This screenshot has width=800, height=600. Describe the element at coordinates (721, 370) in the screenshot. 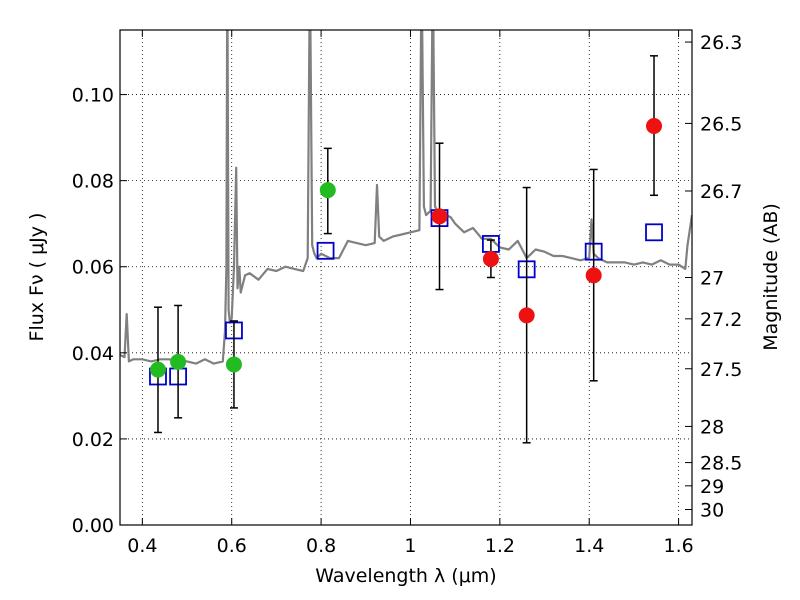

I see `y2-tick-label: 27.5` at that location.